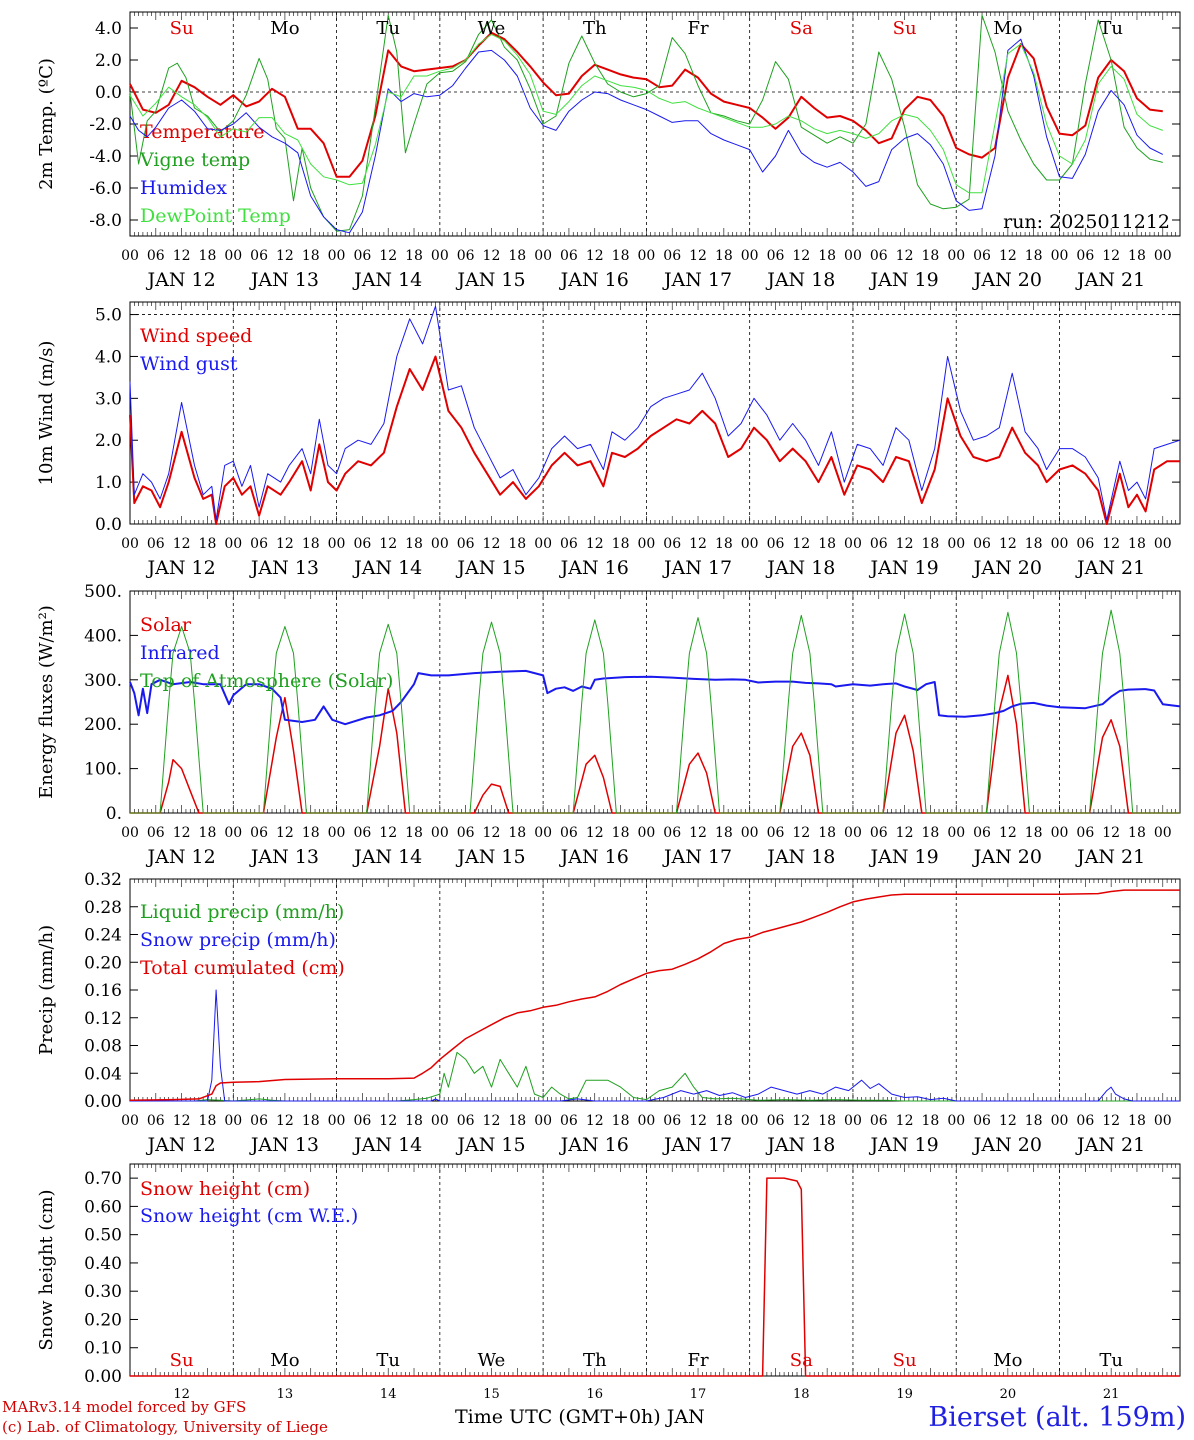 Image resolution: width=1194 pixels, height=1440 pixels. What do you see at coordinates (181, 857) in the screenshot?
I see `day-label: JAN 12` at bounding box center [181, 857].